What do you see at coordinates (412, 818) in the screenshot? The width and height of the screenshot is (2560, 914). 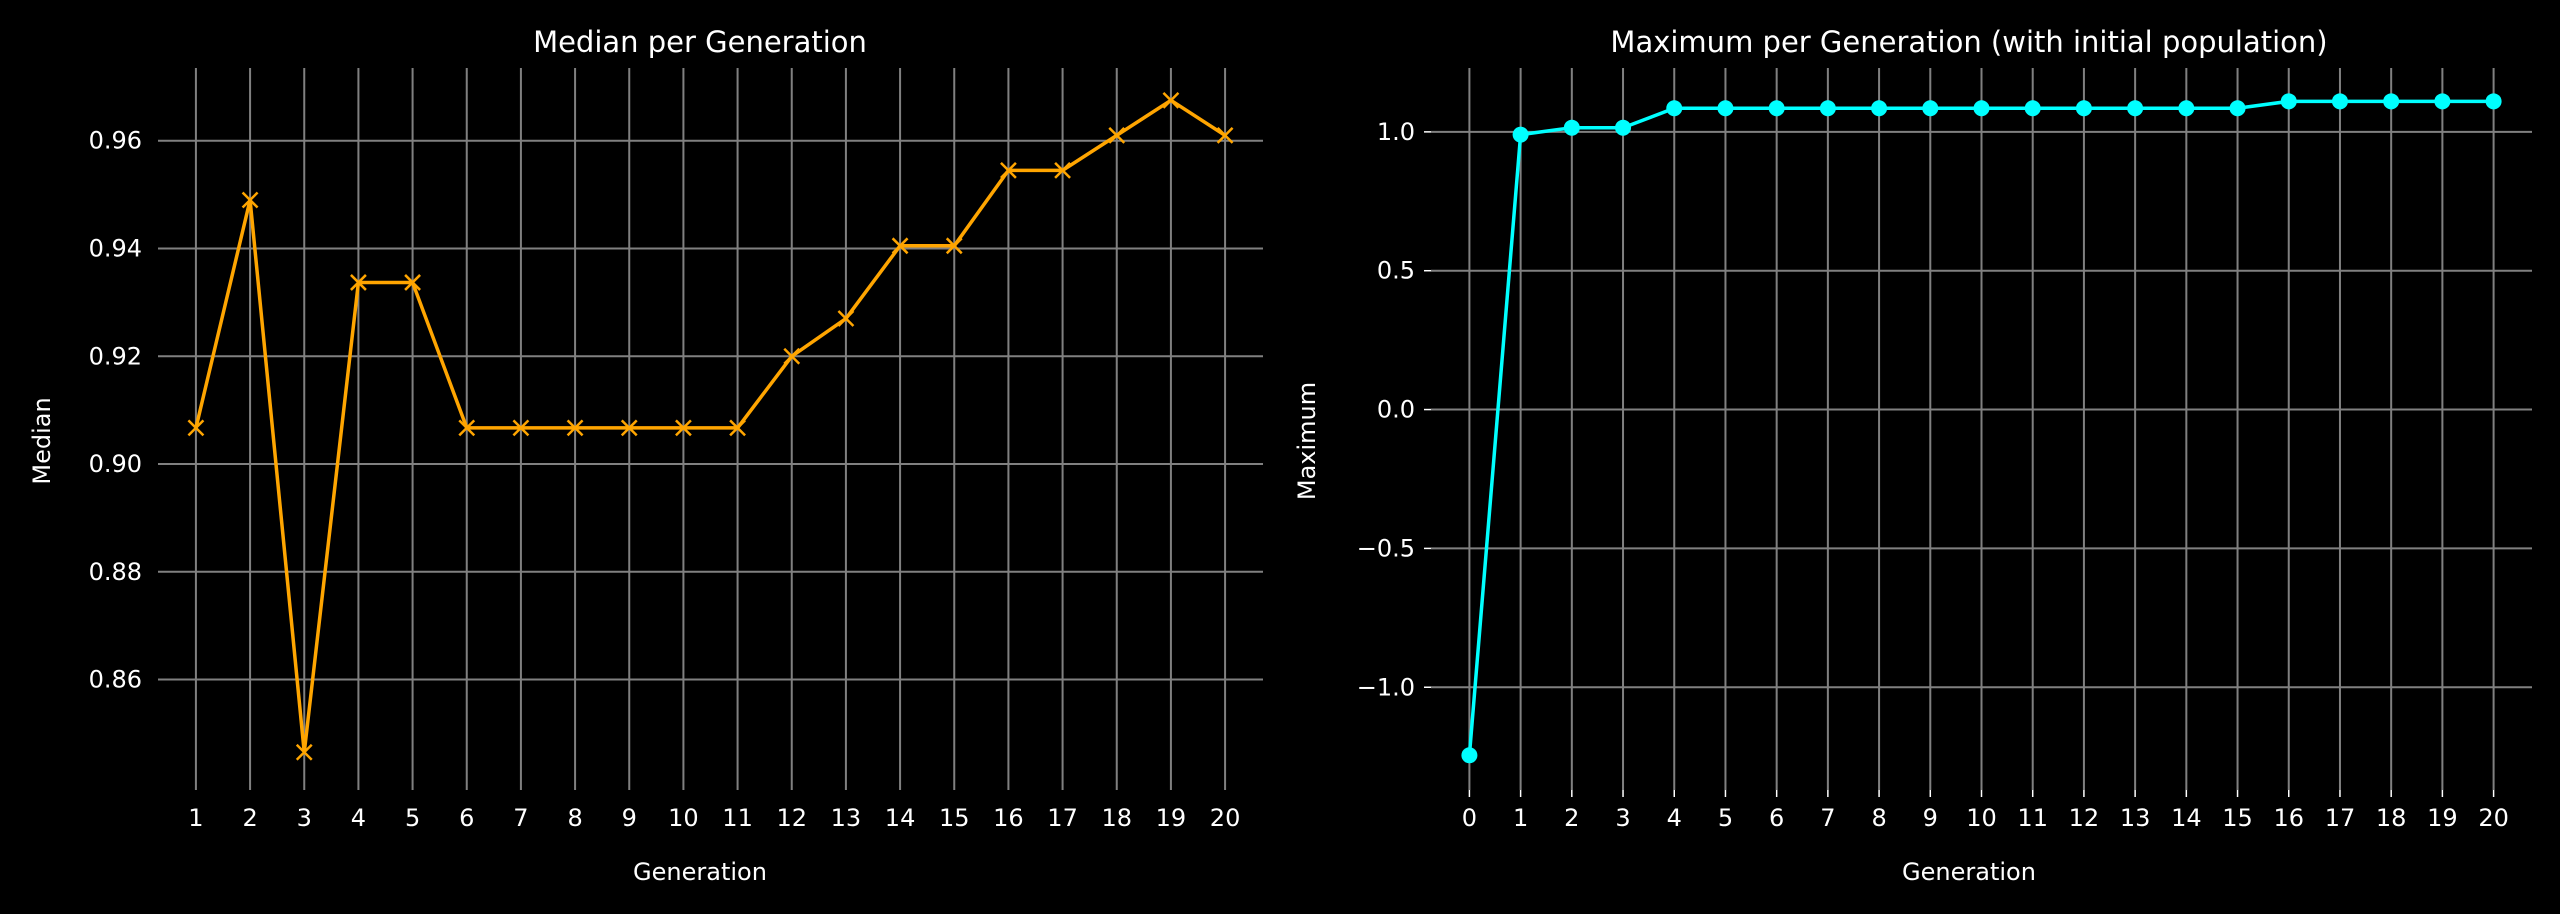 I see `median-x-tick-label: 5` at bounding box center [412, 818].